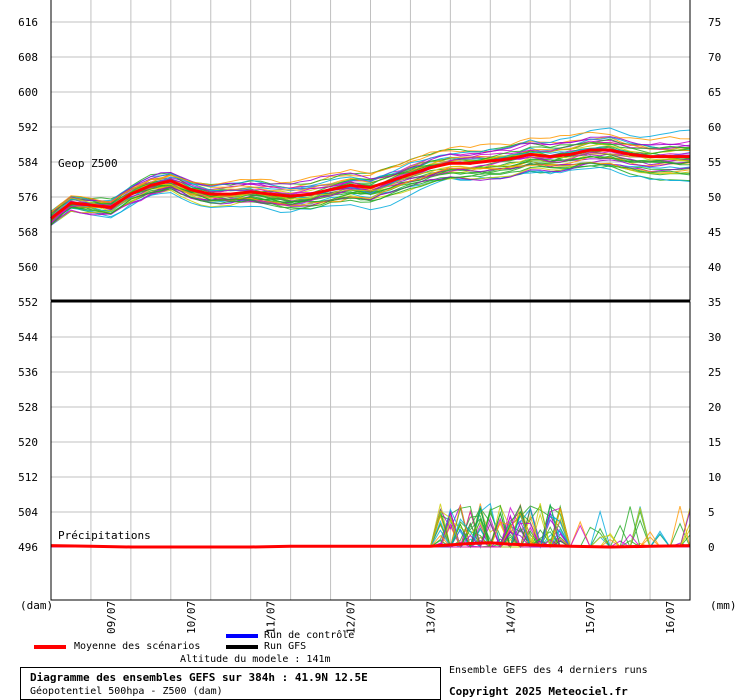 This screenshot has height=700, width=740. Describe the element at coordinates (714, 267) in the screenshot. I see `right-tick-label: 40` at that location.